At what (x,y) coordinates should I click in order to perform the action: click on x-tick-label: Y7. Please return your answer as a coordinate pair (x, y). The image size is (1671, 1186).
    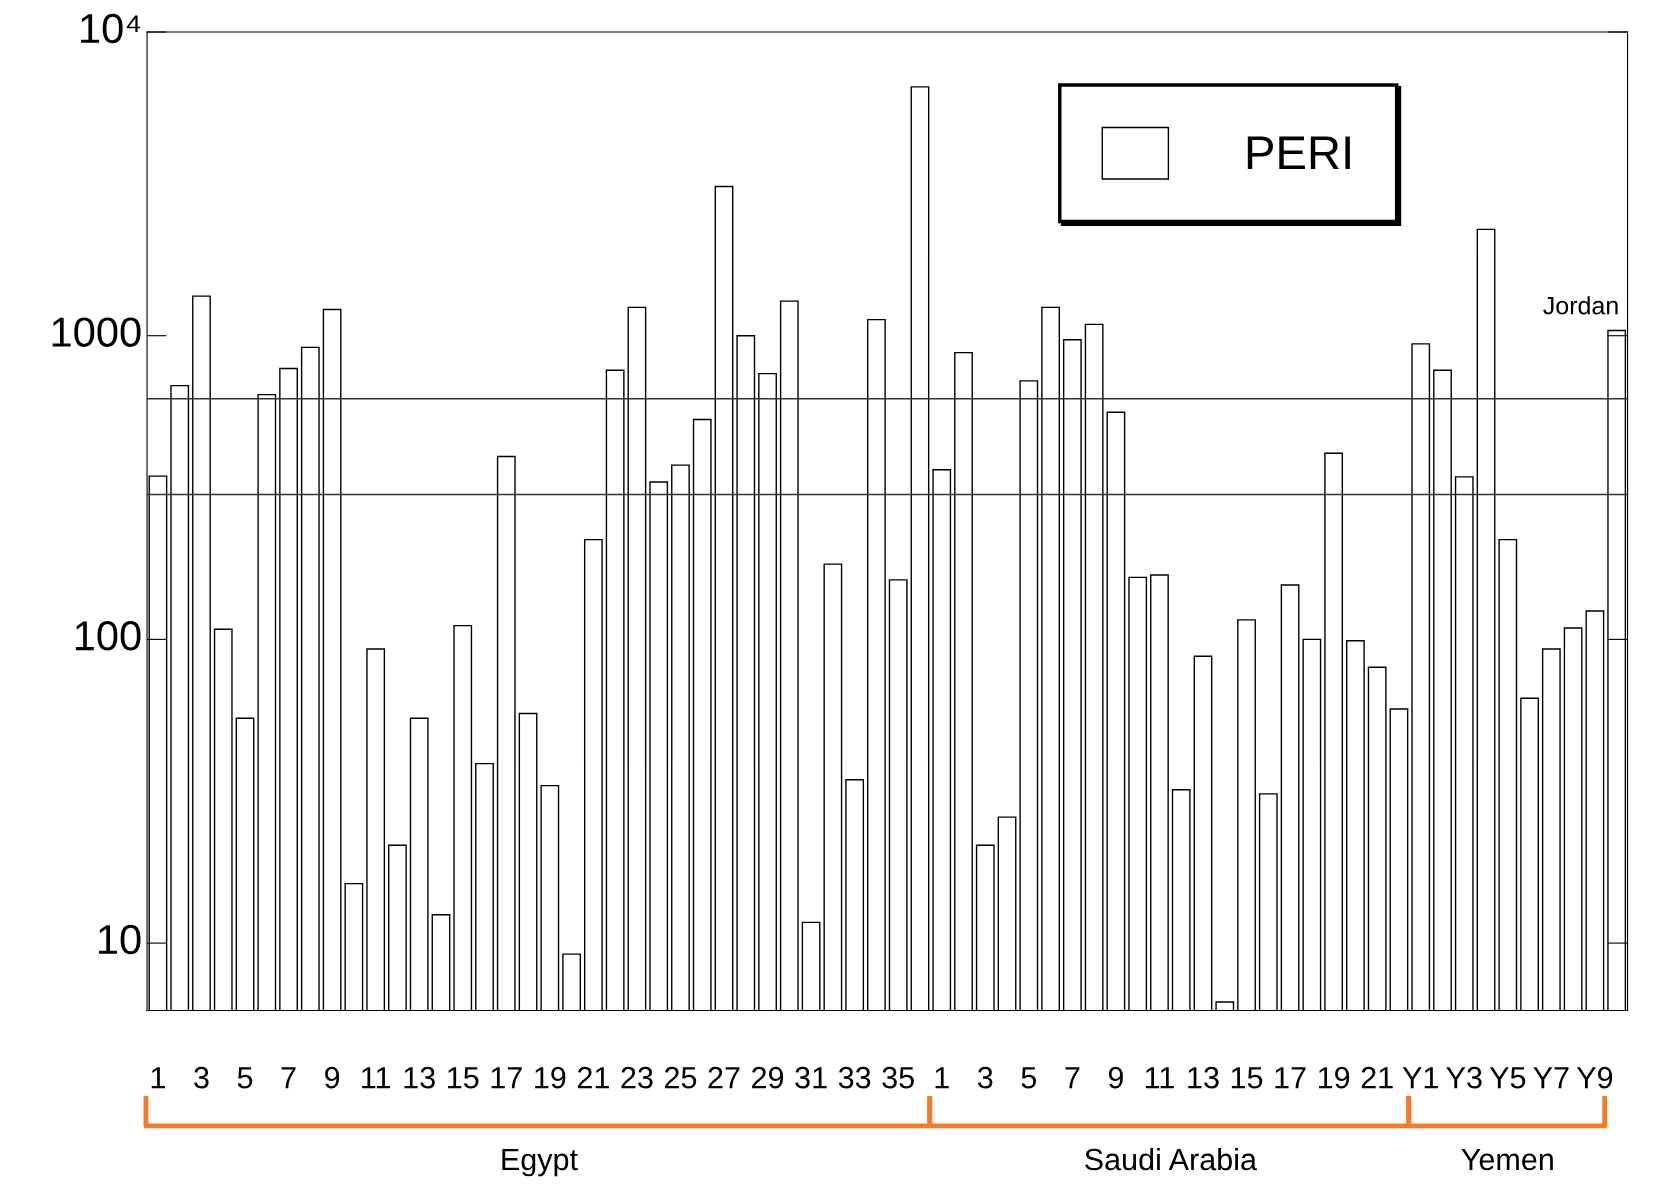
    Looking at the image, I should click on (1551, 1078).